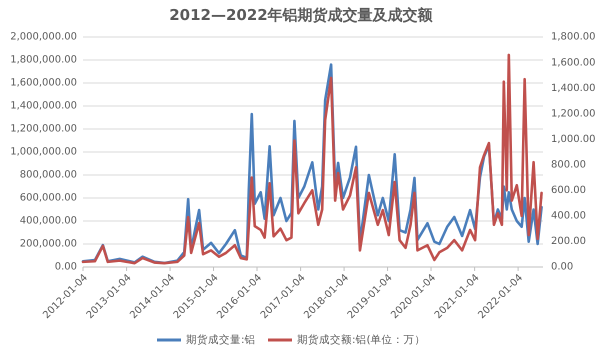  What do you see at coordinates (568, 165) in the screenshot?
I see `y2-tick-label: 800.00` at bounding box center [568, 165].